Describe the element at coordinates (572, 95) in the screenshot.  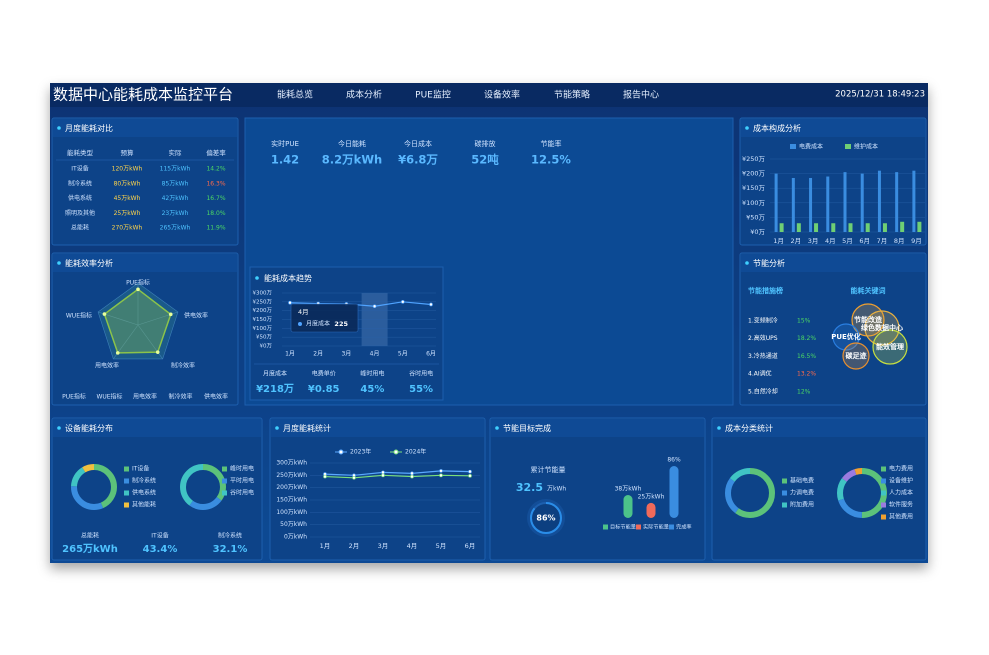
I see `nav-item: 节能策略` at that location.